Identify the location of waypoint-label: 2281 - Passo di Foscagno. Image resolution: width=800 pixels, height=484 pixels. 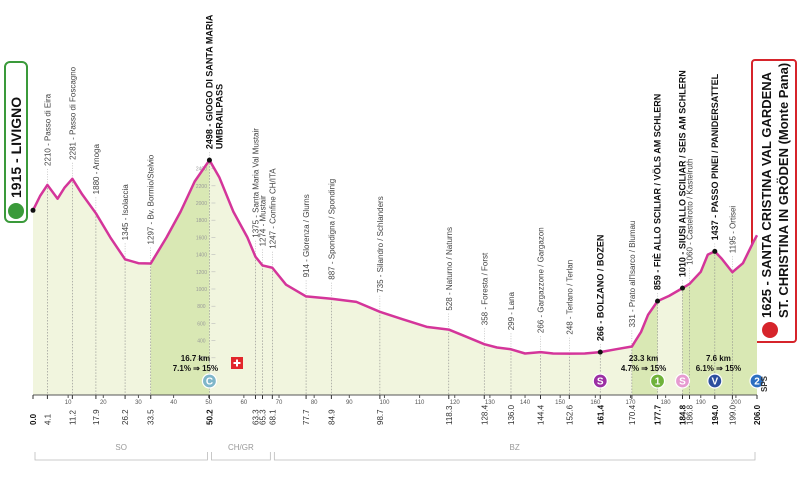
(72, 112).